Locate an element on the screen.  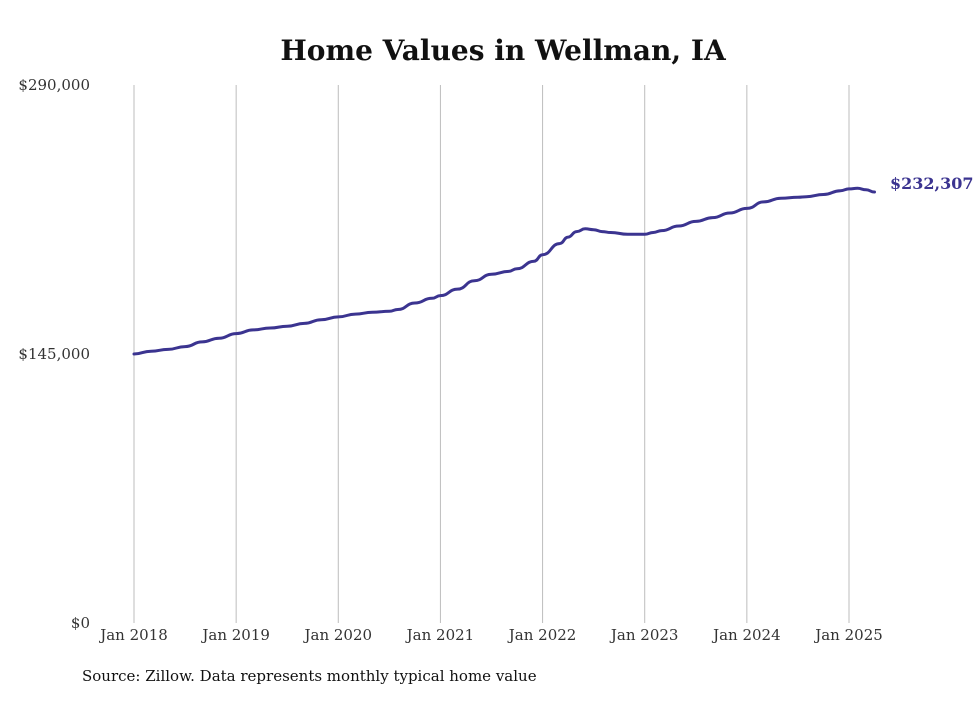
x-tick-label: Jan 2024 is located at coordinates (746, 635).